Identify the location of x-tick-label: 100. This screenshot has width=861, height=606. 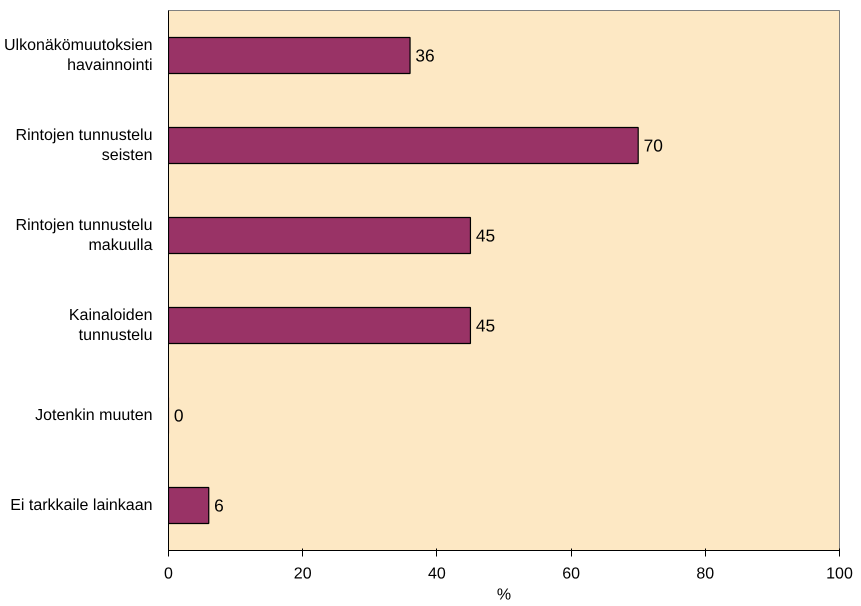
(839, 574).